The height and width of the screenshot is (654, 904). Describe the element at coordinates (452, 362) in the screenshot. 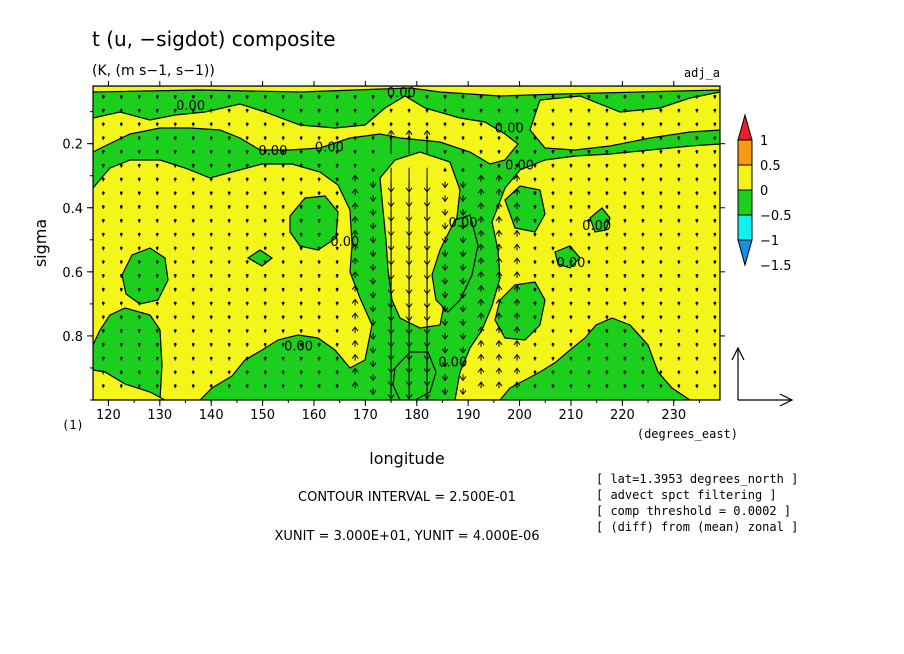

I see `contour-label: 0.00` at that location.